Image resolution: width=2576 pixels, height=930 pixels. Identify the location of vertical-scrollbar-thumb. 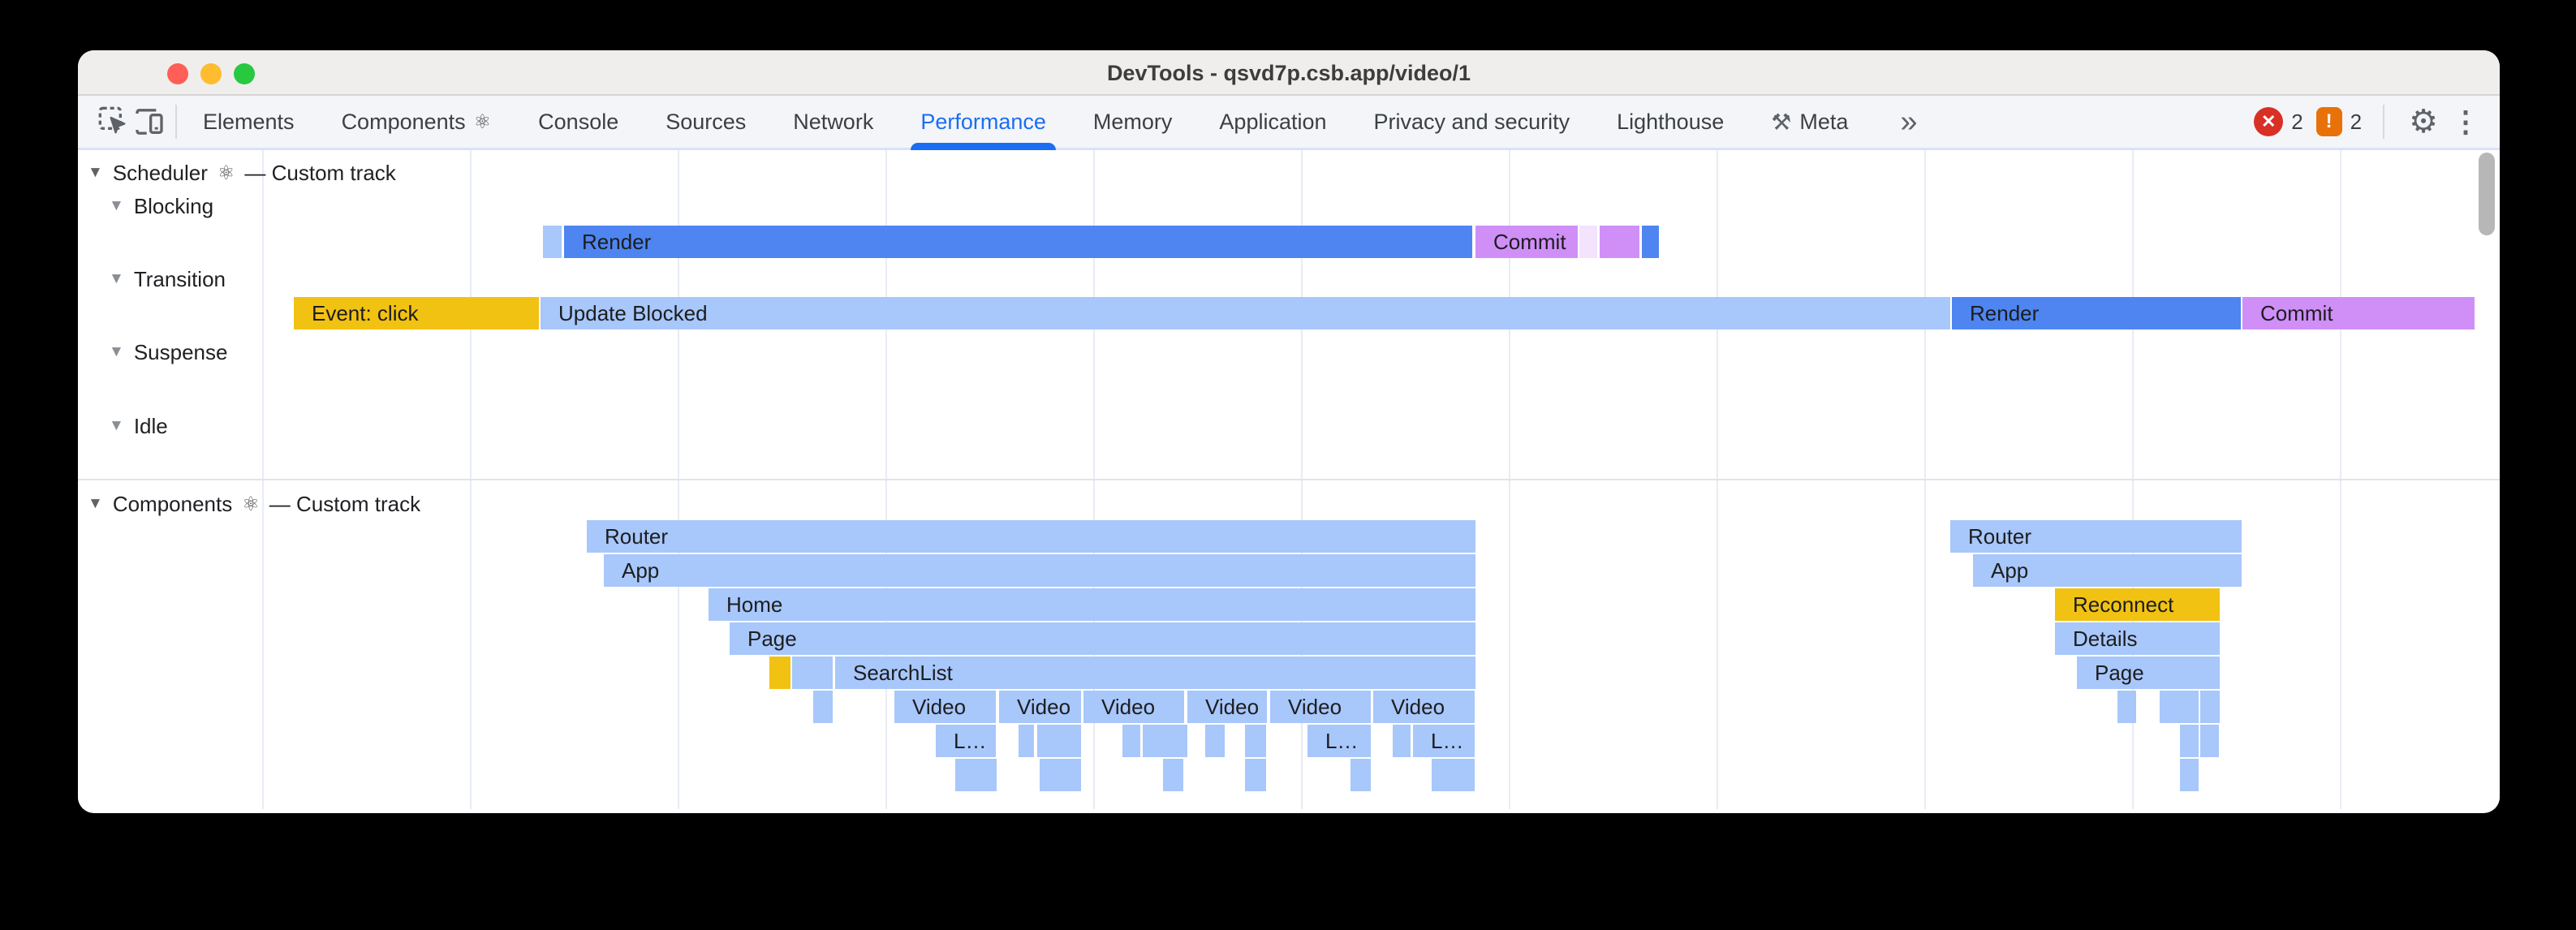
(2487, 194).